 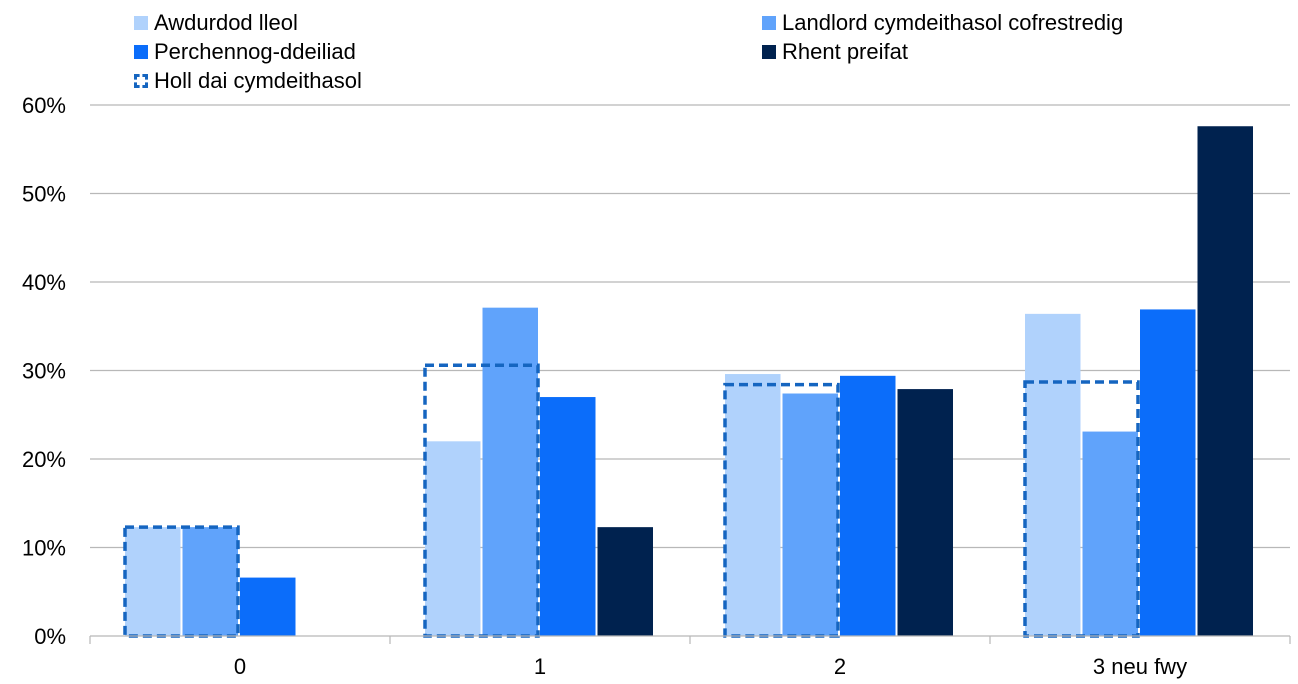 I want to click on legend-label-landlord: Landlord cymdeithasol cofrestredig, so click(x=953, y=22).